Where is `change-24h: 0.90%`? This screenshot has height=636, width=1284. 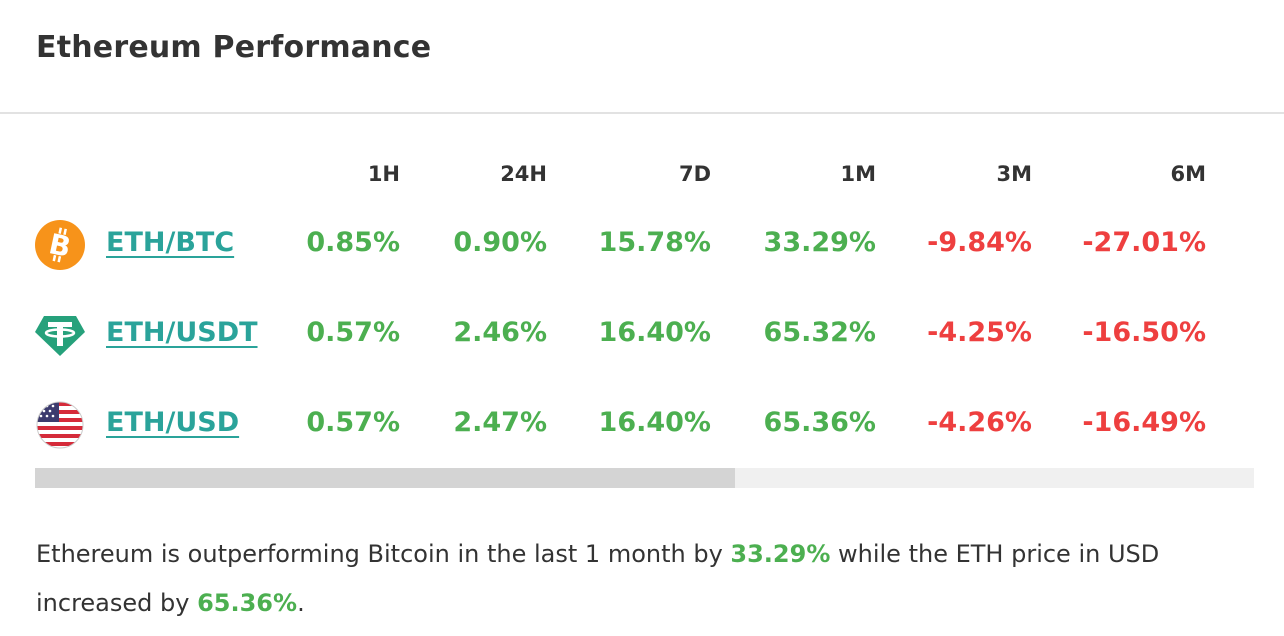 change-24h: 0.90% is located at coordinates (500, 242).